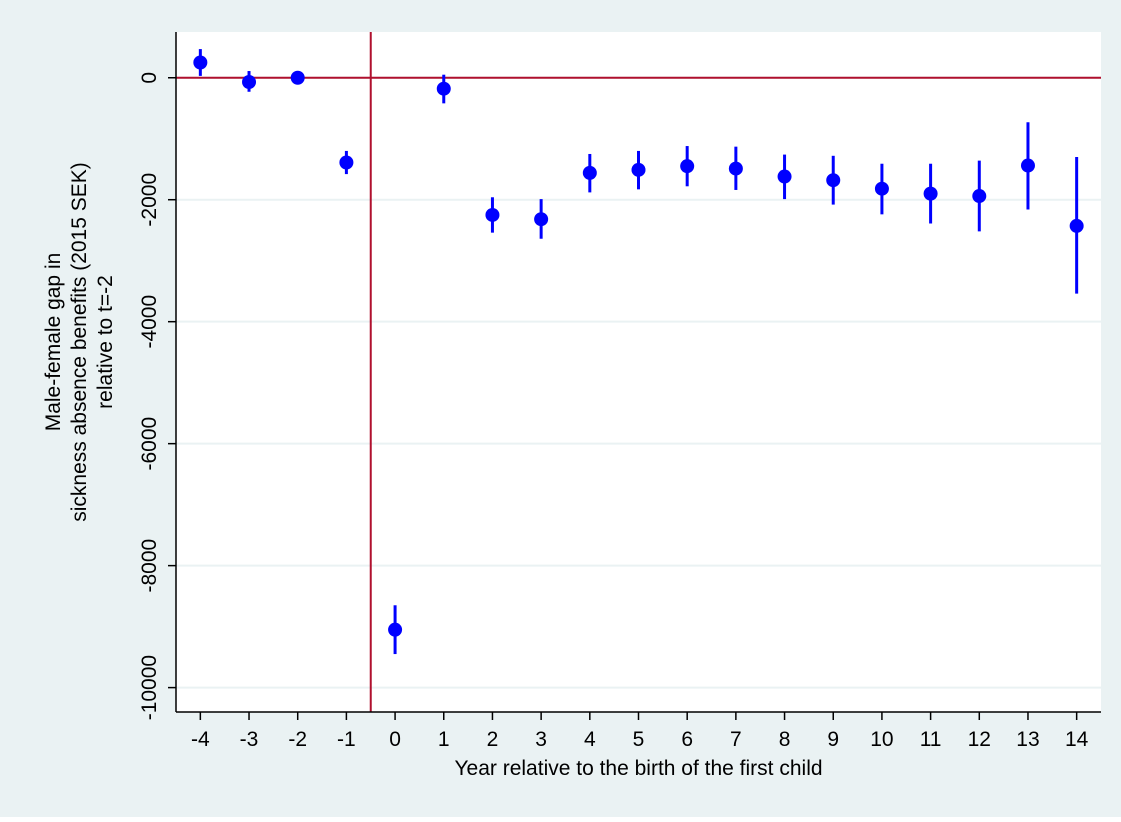 Image resolution: width=1121 pixels, height=822 pixels. I want to click on y-tick-label: -4000, so click(149, 322).